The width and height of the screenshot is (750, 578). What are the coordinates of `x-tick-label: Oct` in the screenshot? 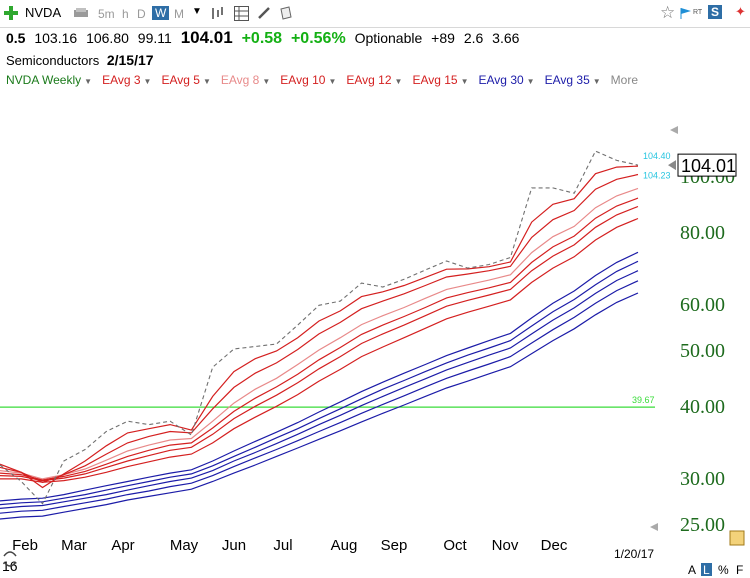 It's located at (455, 545).